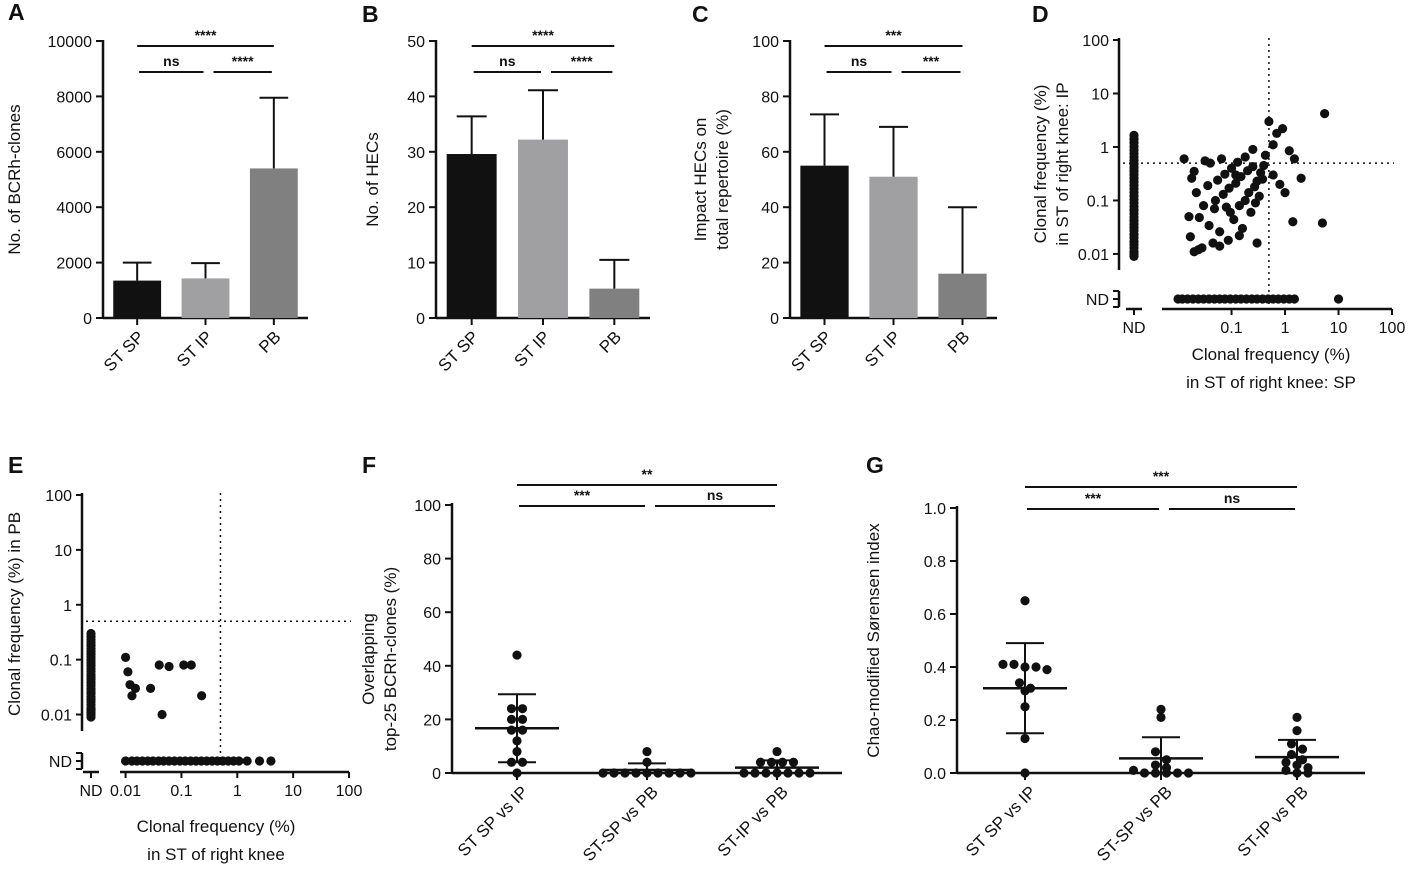  What do you see at coordinates (125, 791) in the screenshot?
I see `e-x-tick-label-0: 0.01` at bounding box center [125, 791].